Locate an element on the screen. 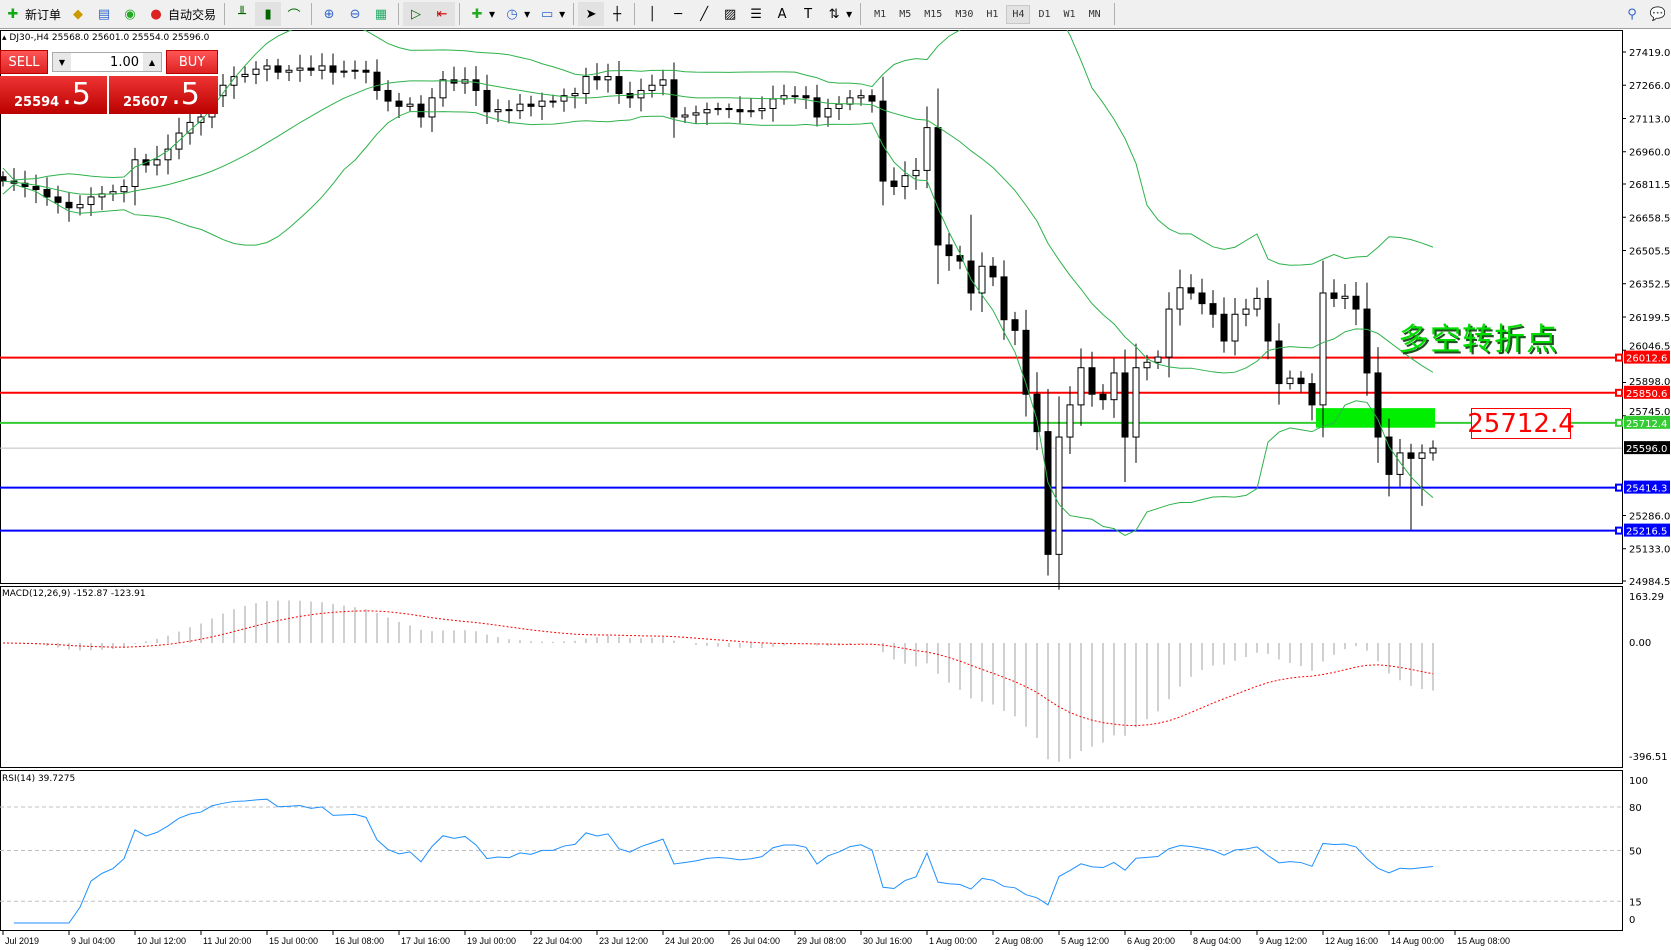 This screenshot has width=1671, height=950. cursor-button: ➤ is located at coordinates (591, 14).